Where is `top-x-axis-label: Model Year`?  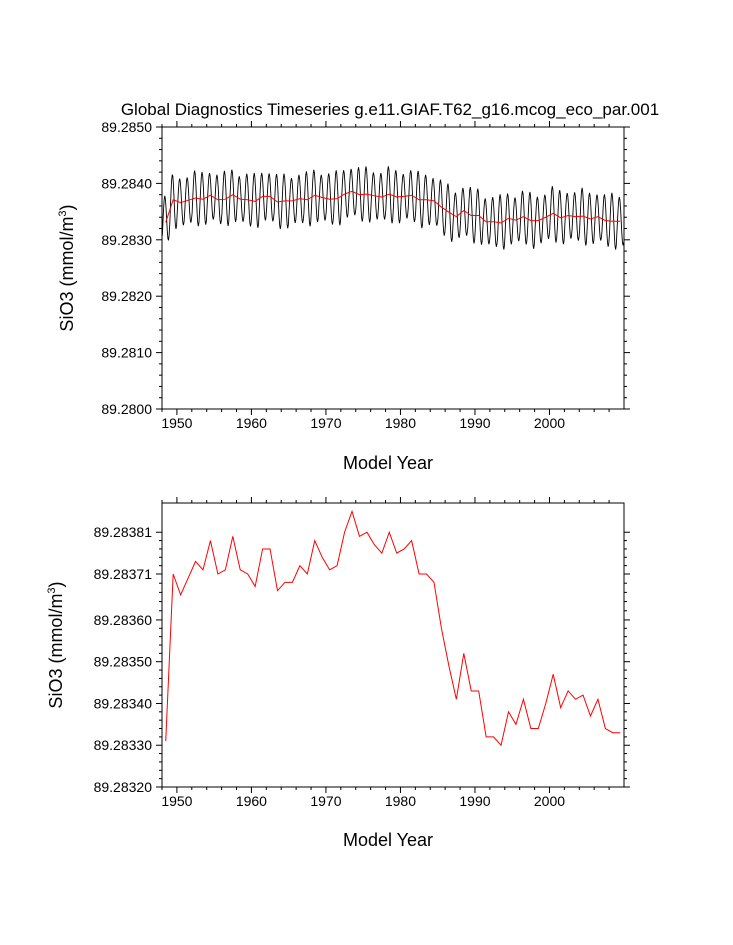 top-x-axis-label: Model Year is located at coordinates (388, 463).